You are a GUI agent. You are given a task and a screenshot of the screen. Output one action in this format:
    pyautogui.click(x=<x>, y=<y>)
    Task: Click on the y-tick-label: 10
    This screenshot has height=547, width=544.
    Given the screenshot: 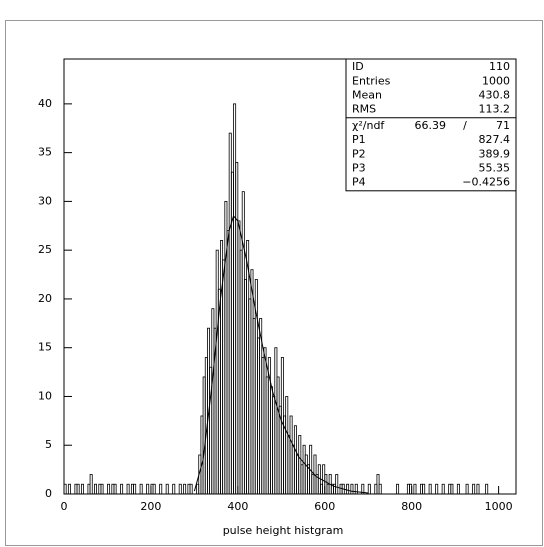 What is the action you would take?
    pyautogui.click(x=45, y=395)
    